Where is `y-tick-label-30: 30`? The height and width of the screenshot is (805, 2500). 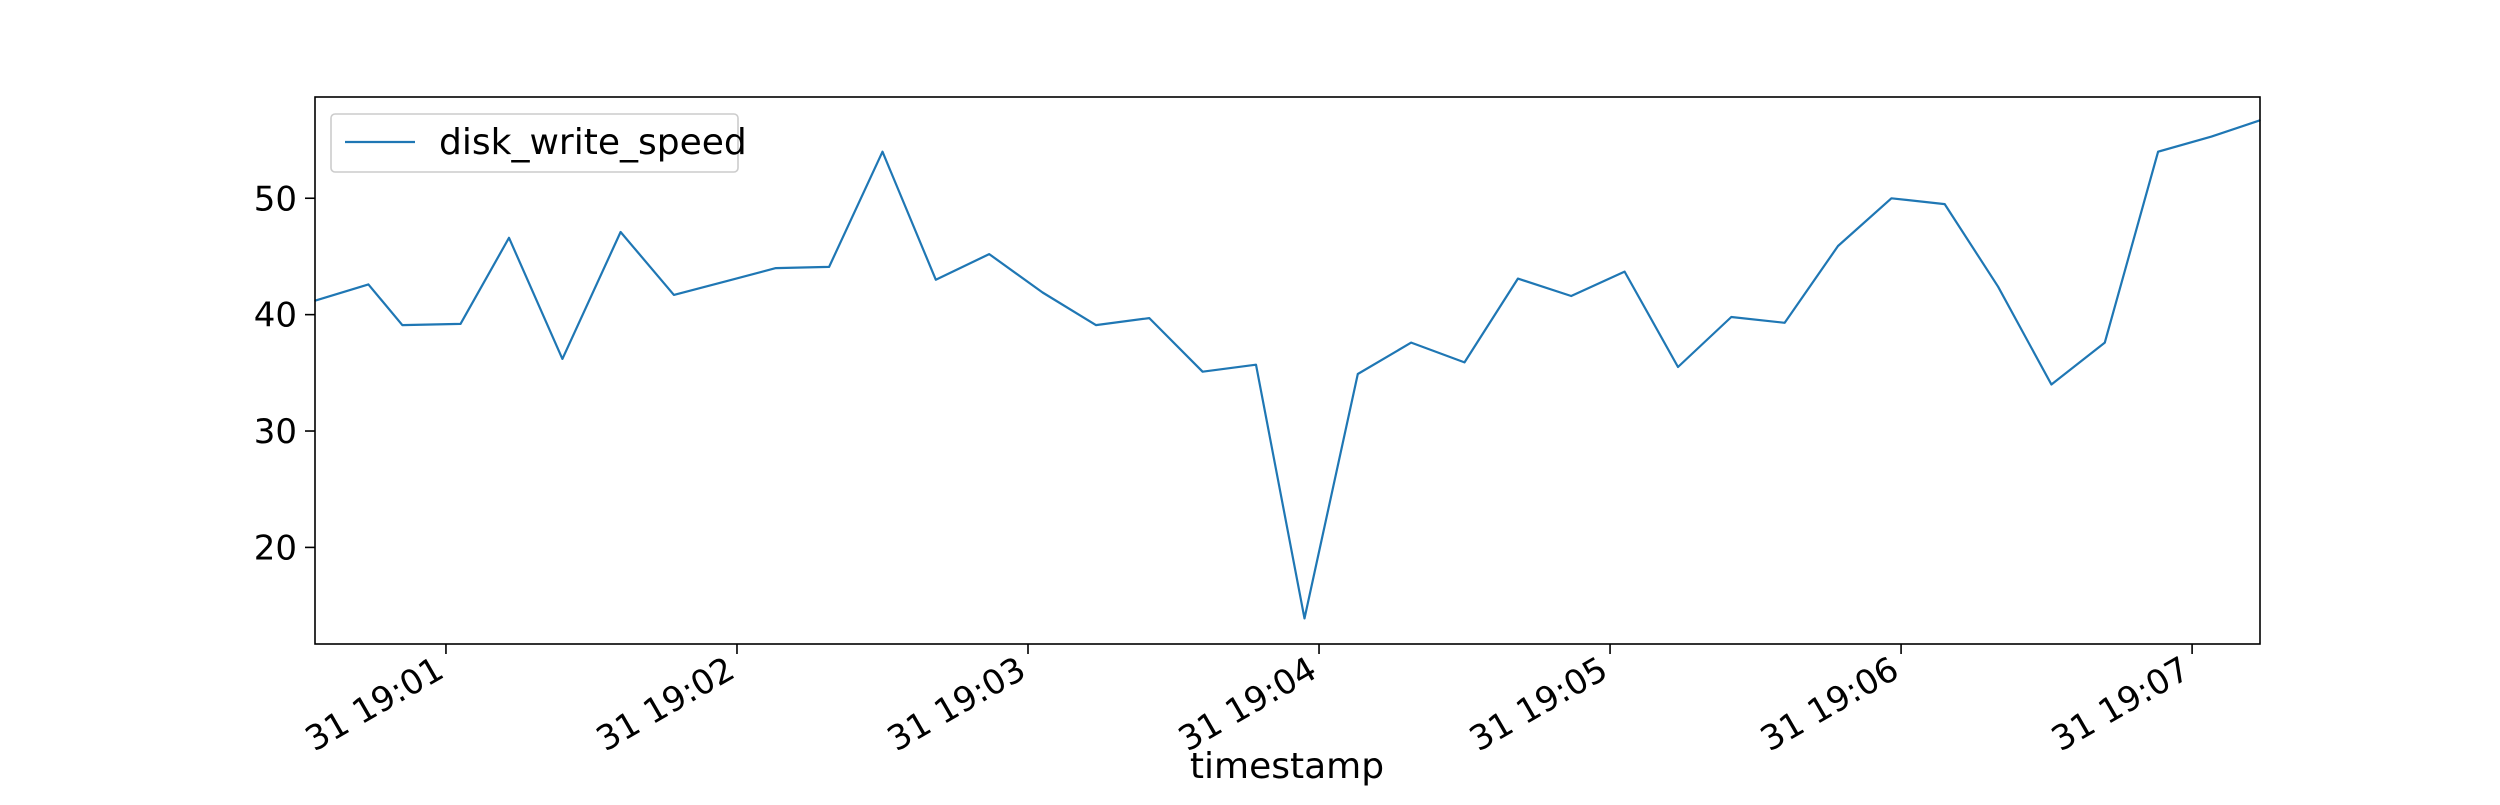
y-tick-label-30: 30 is located at coordinates (275, 432).